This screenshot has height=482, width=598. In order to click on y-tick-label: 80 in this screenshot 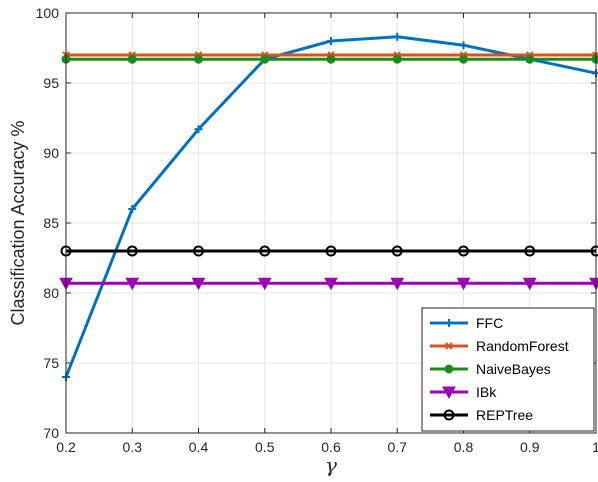, I will do `click(51, 293)`.